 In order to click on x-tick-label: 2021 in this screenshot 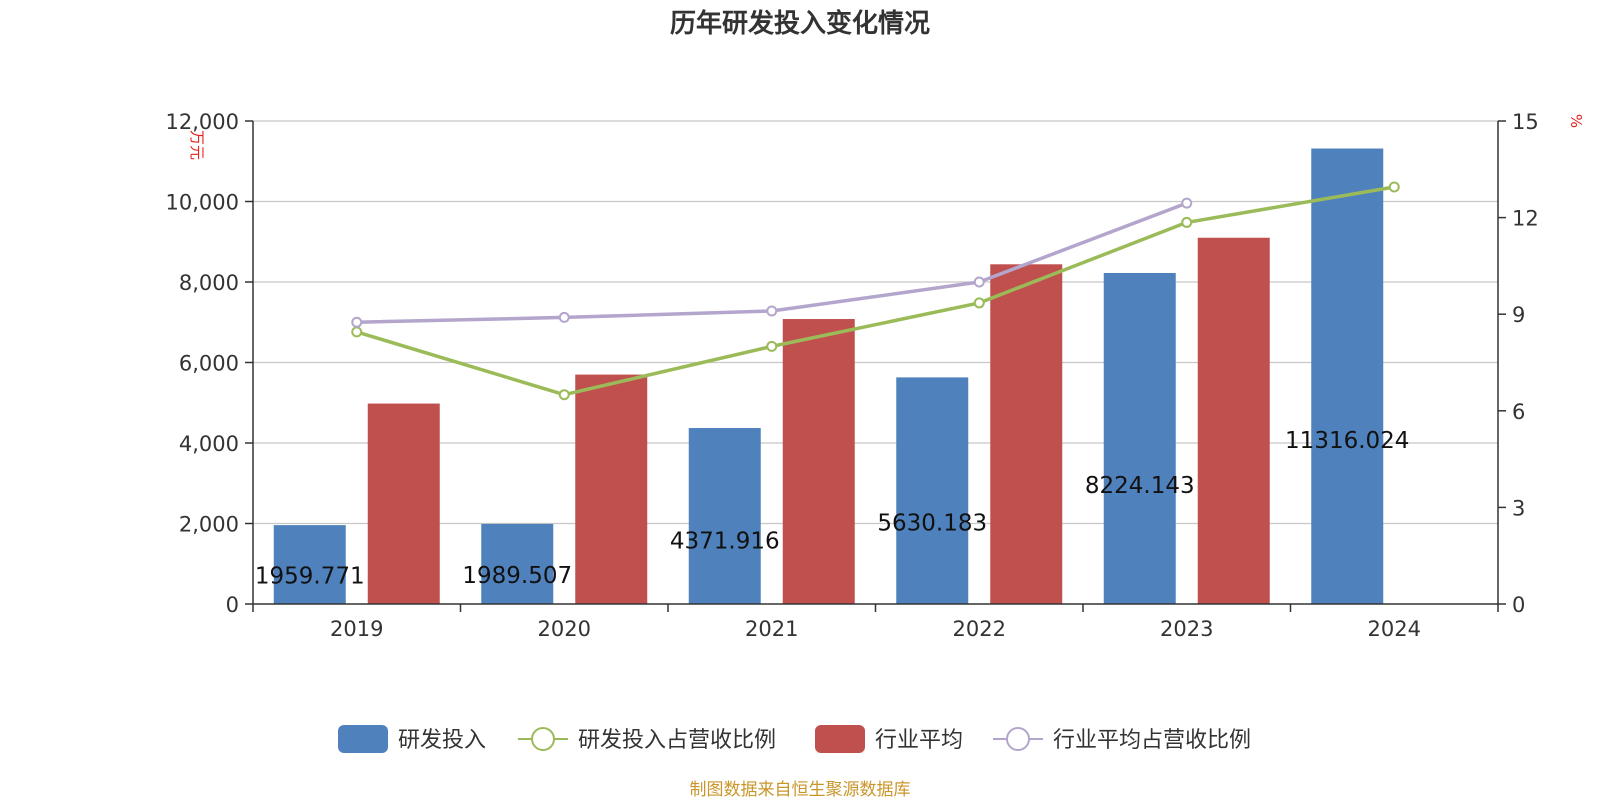, I will do `click(771, 629)`.